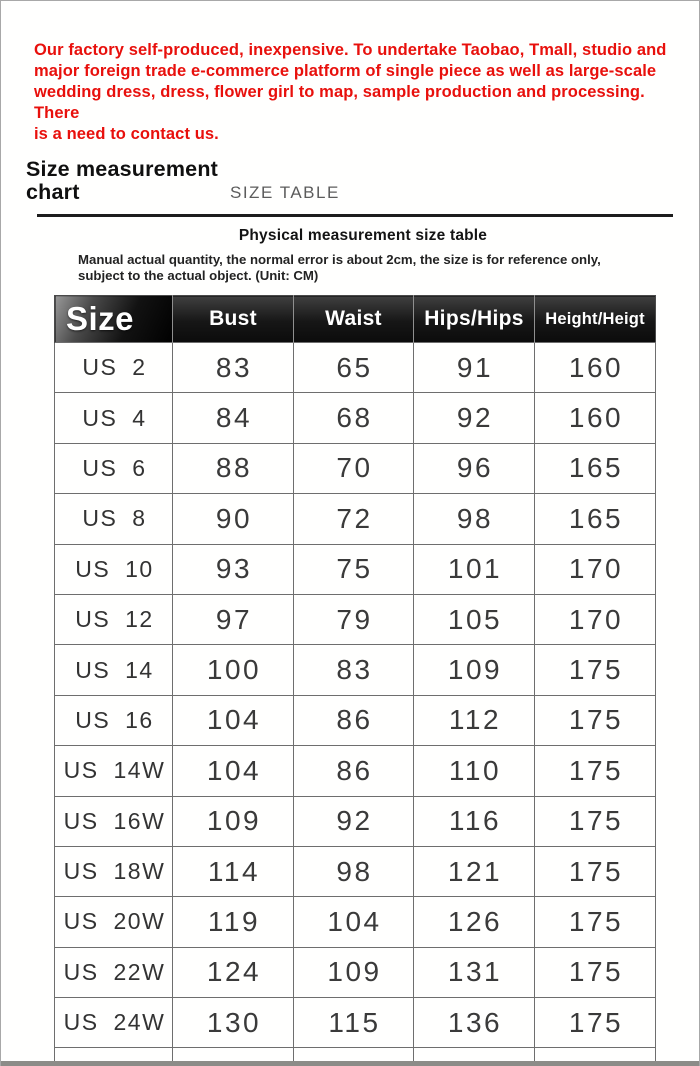 This screenshot has width=700, height=1066. I want to click on bust-cell: 124, so click(233, 972).